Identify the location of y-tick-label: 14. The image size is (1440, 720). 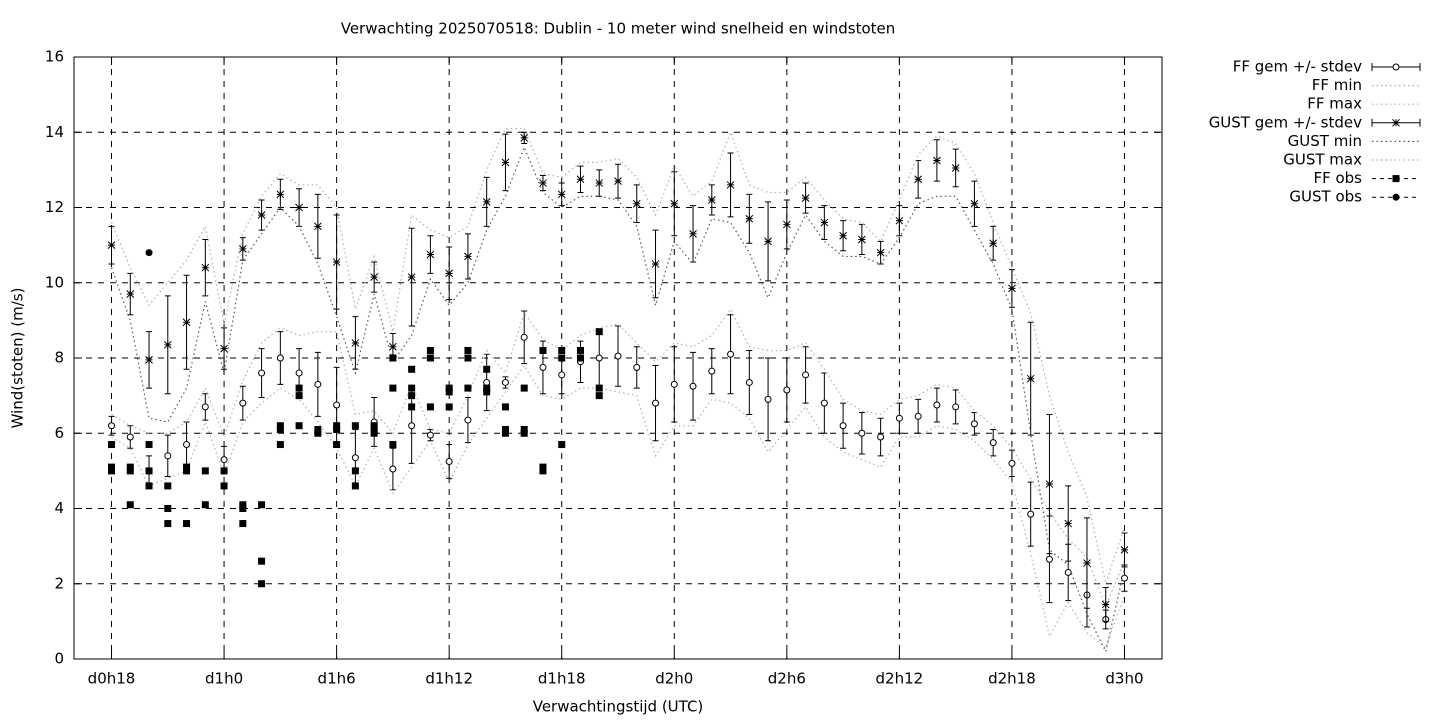
(54, 132).